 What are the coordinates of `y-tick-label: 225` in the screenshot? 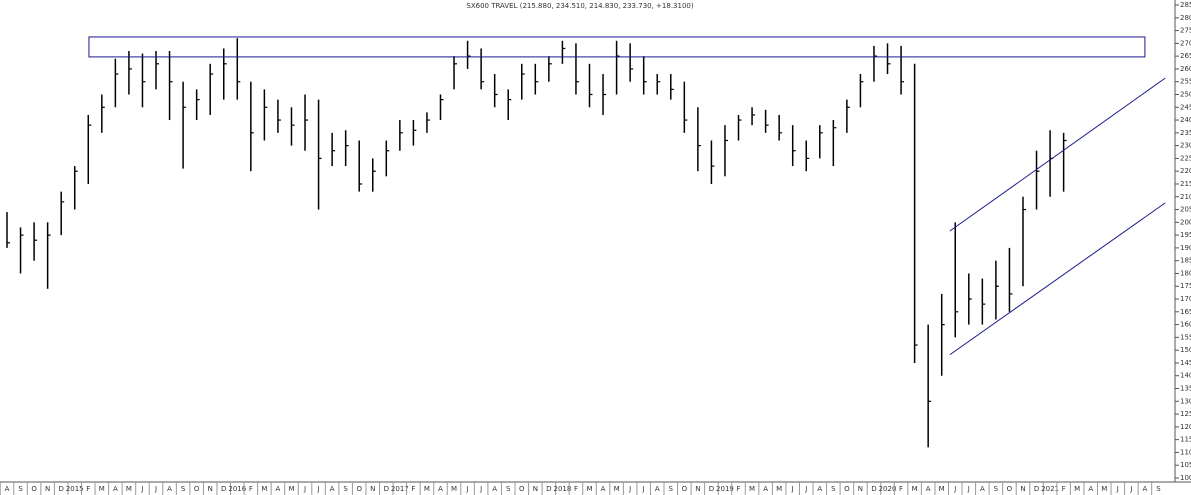 It's located at (1185, 158).